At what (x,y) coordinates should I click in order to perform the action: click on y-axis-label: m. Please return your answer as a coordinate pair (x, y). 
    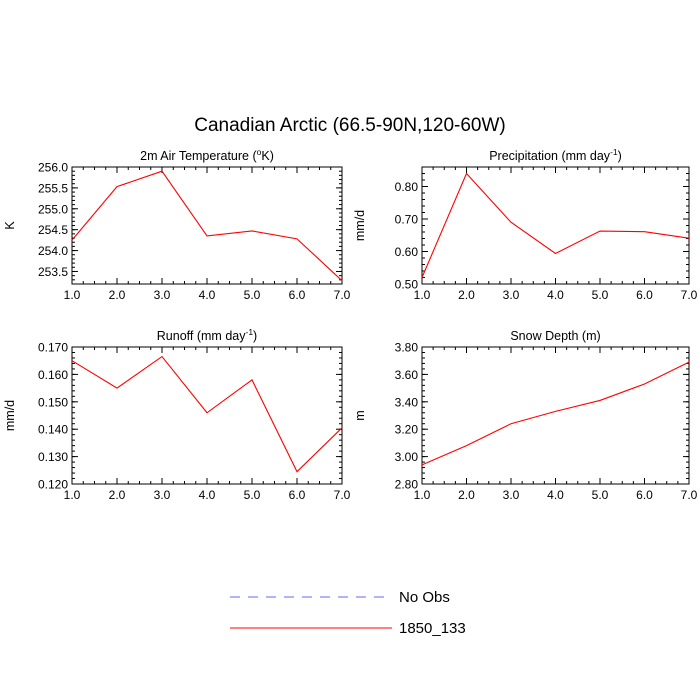
    Looking at the image, I should click on (360, 415).